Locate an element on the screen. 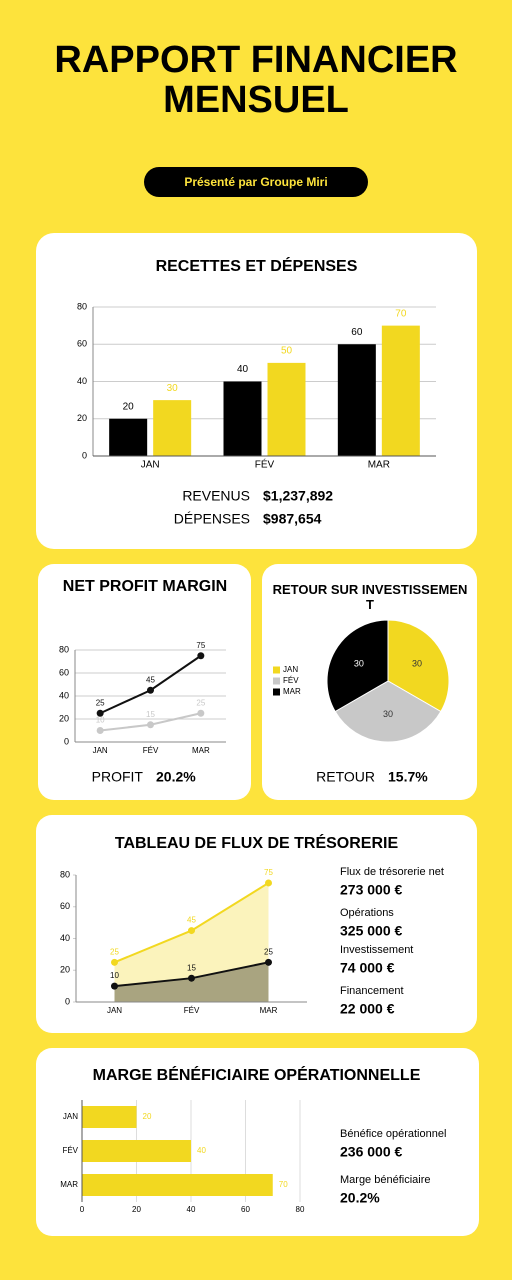 The width and height of the screenshot is (512, 1280). summary-label: Marge bénéficiaire is located at coordinates (385, 1180).